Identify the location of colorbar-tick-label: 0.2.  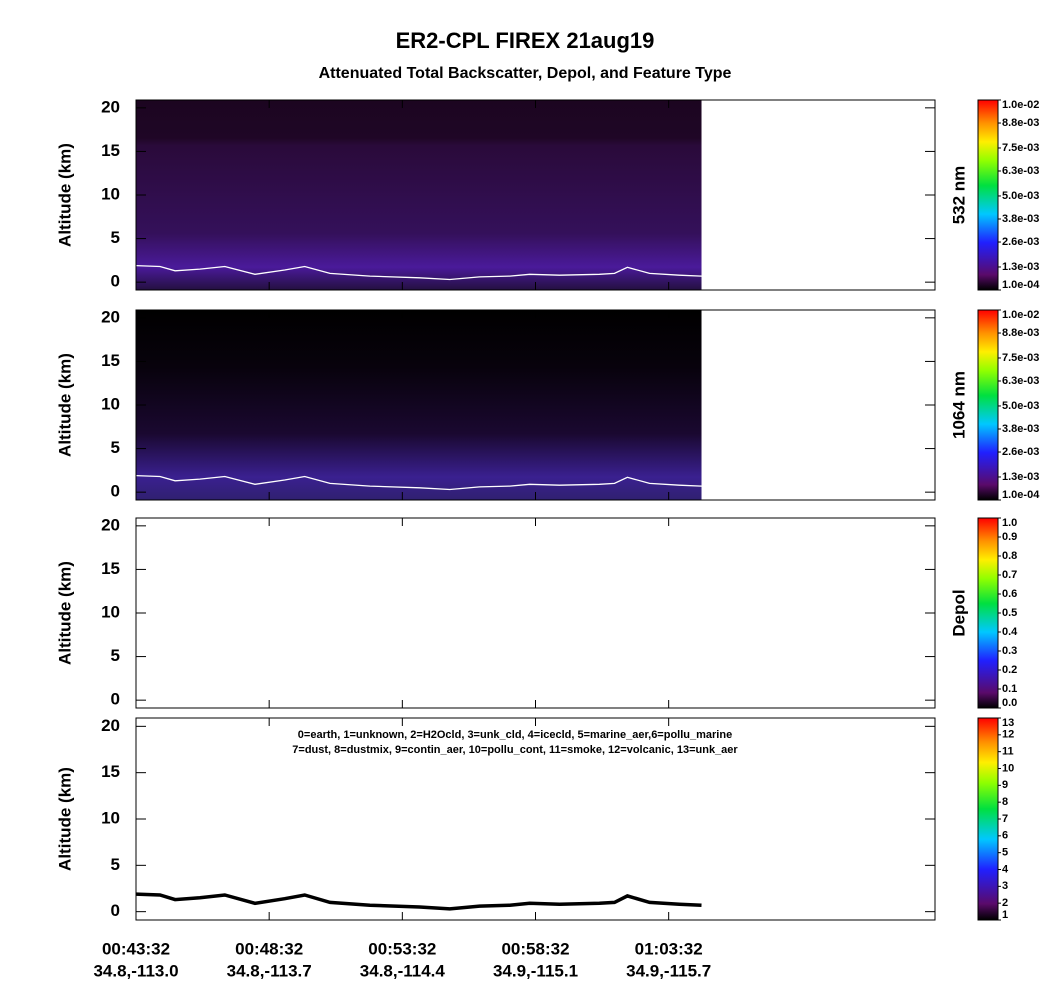
(1009, 670).